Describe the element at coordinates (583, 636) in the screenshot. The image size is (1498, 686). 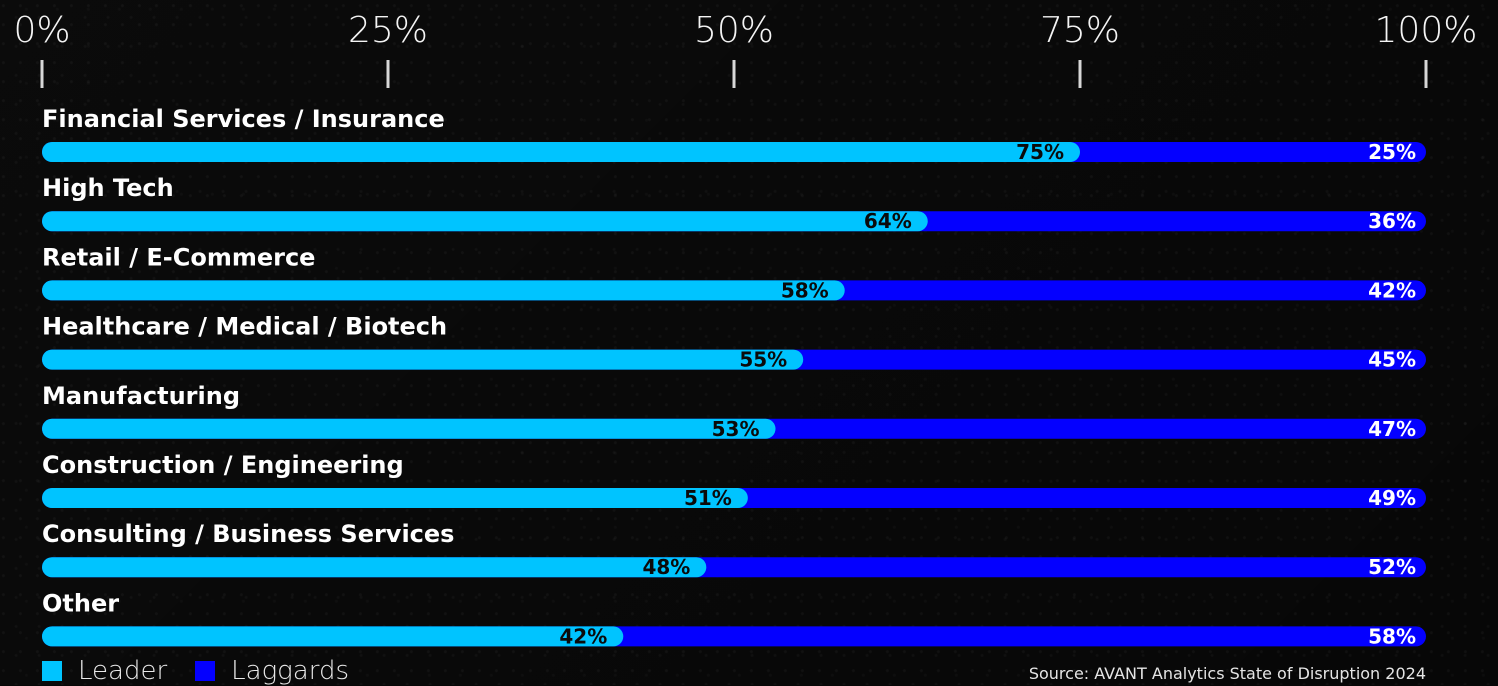
I see `leader-value-label: 42%` at that location.